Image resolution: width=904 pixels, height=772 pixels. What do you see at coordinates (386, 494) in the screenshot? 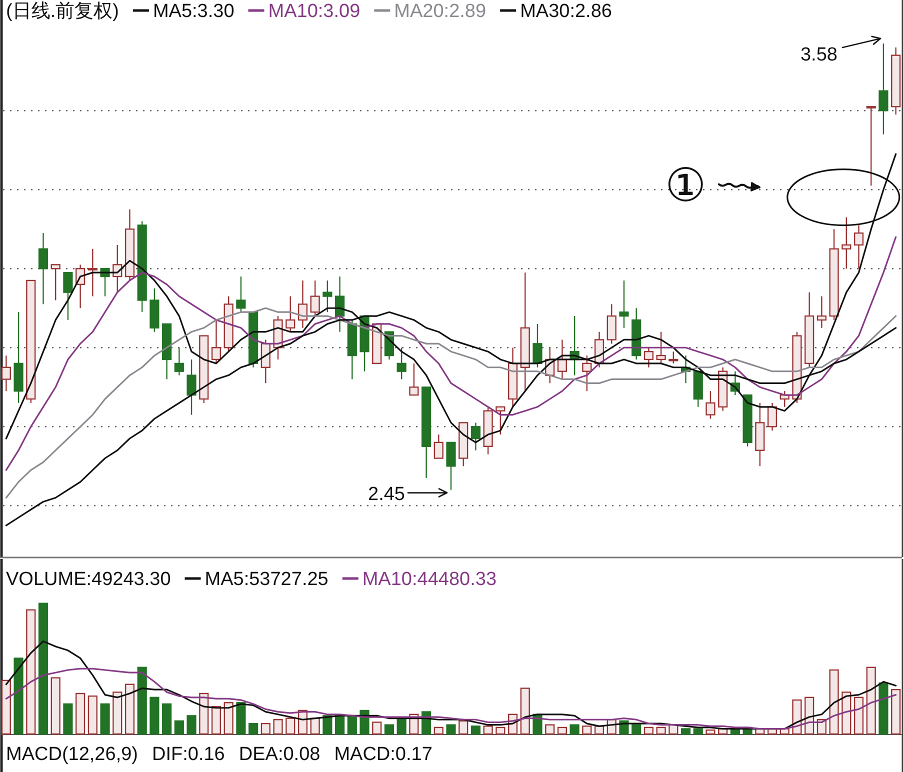
I see `annotation: 2.45` at bounding box center [386, 494].